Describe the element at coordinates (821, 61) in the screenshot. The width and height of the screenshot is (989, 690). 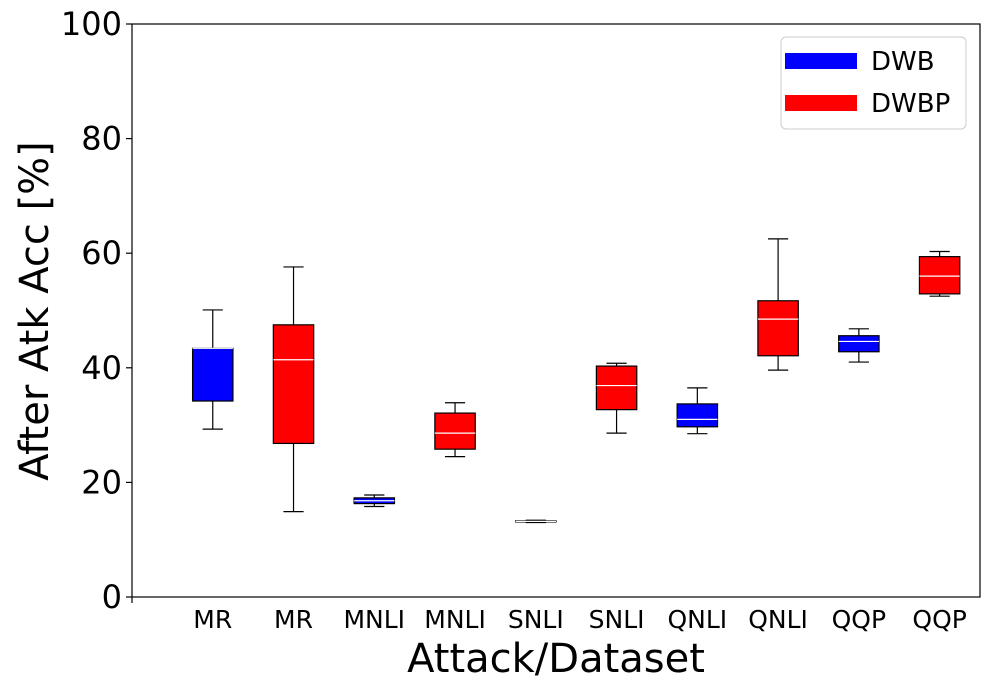
I see `legend-swatch-dwb` at that location.